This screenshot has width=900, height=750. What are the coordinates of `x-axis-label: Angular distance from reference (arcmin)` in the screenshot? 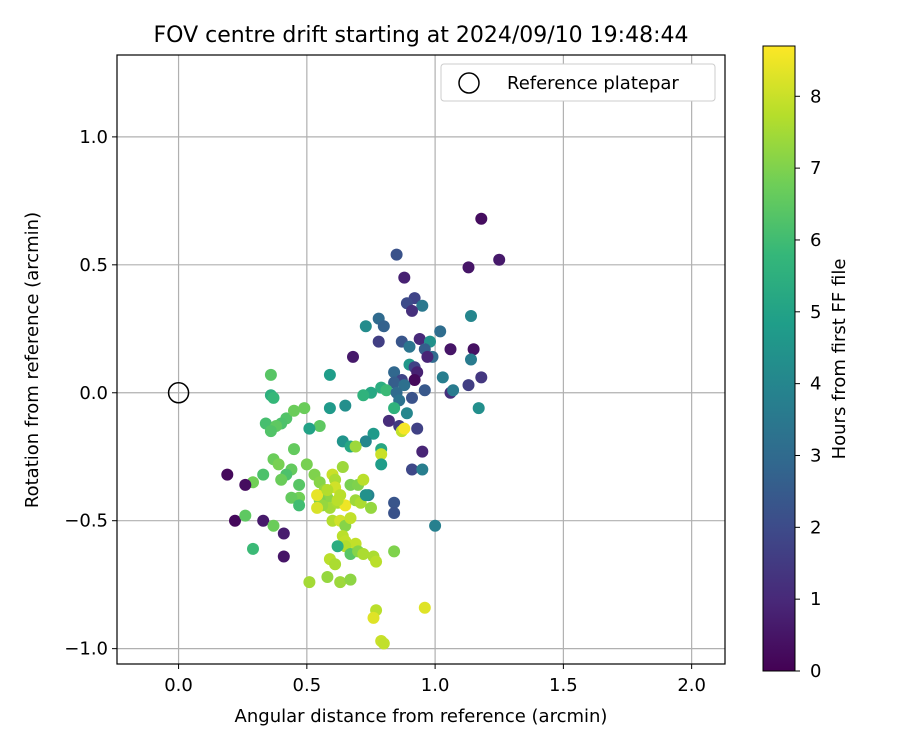 It's located at (421, 716).